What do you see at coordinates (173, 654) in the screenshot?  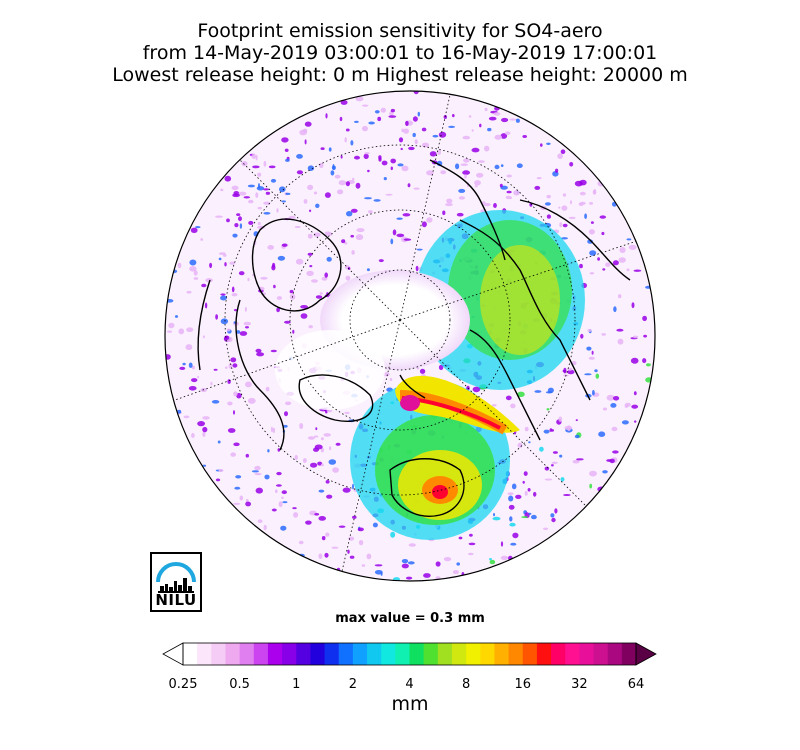 I see `colorbar-min-arrow` at bounding box center [173, 654].